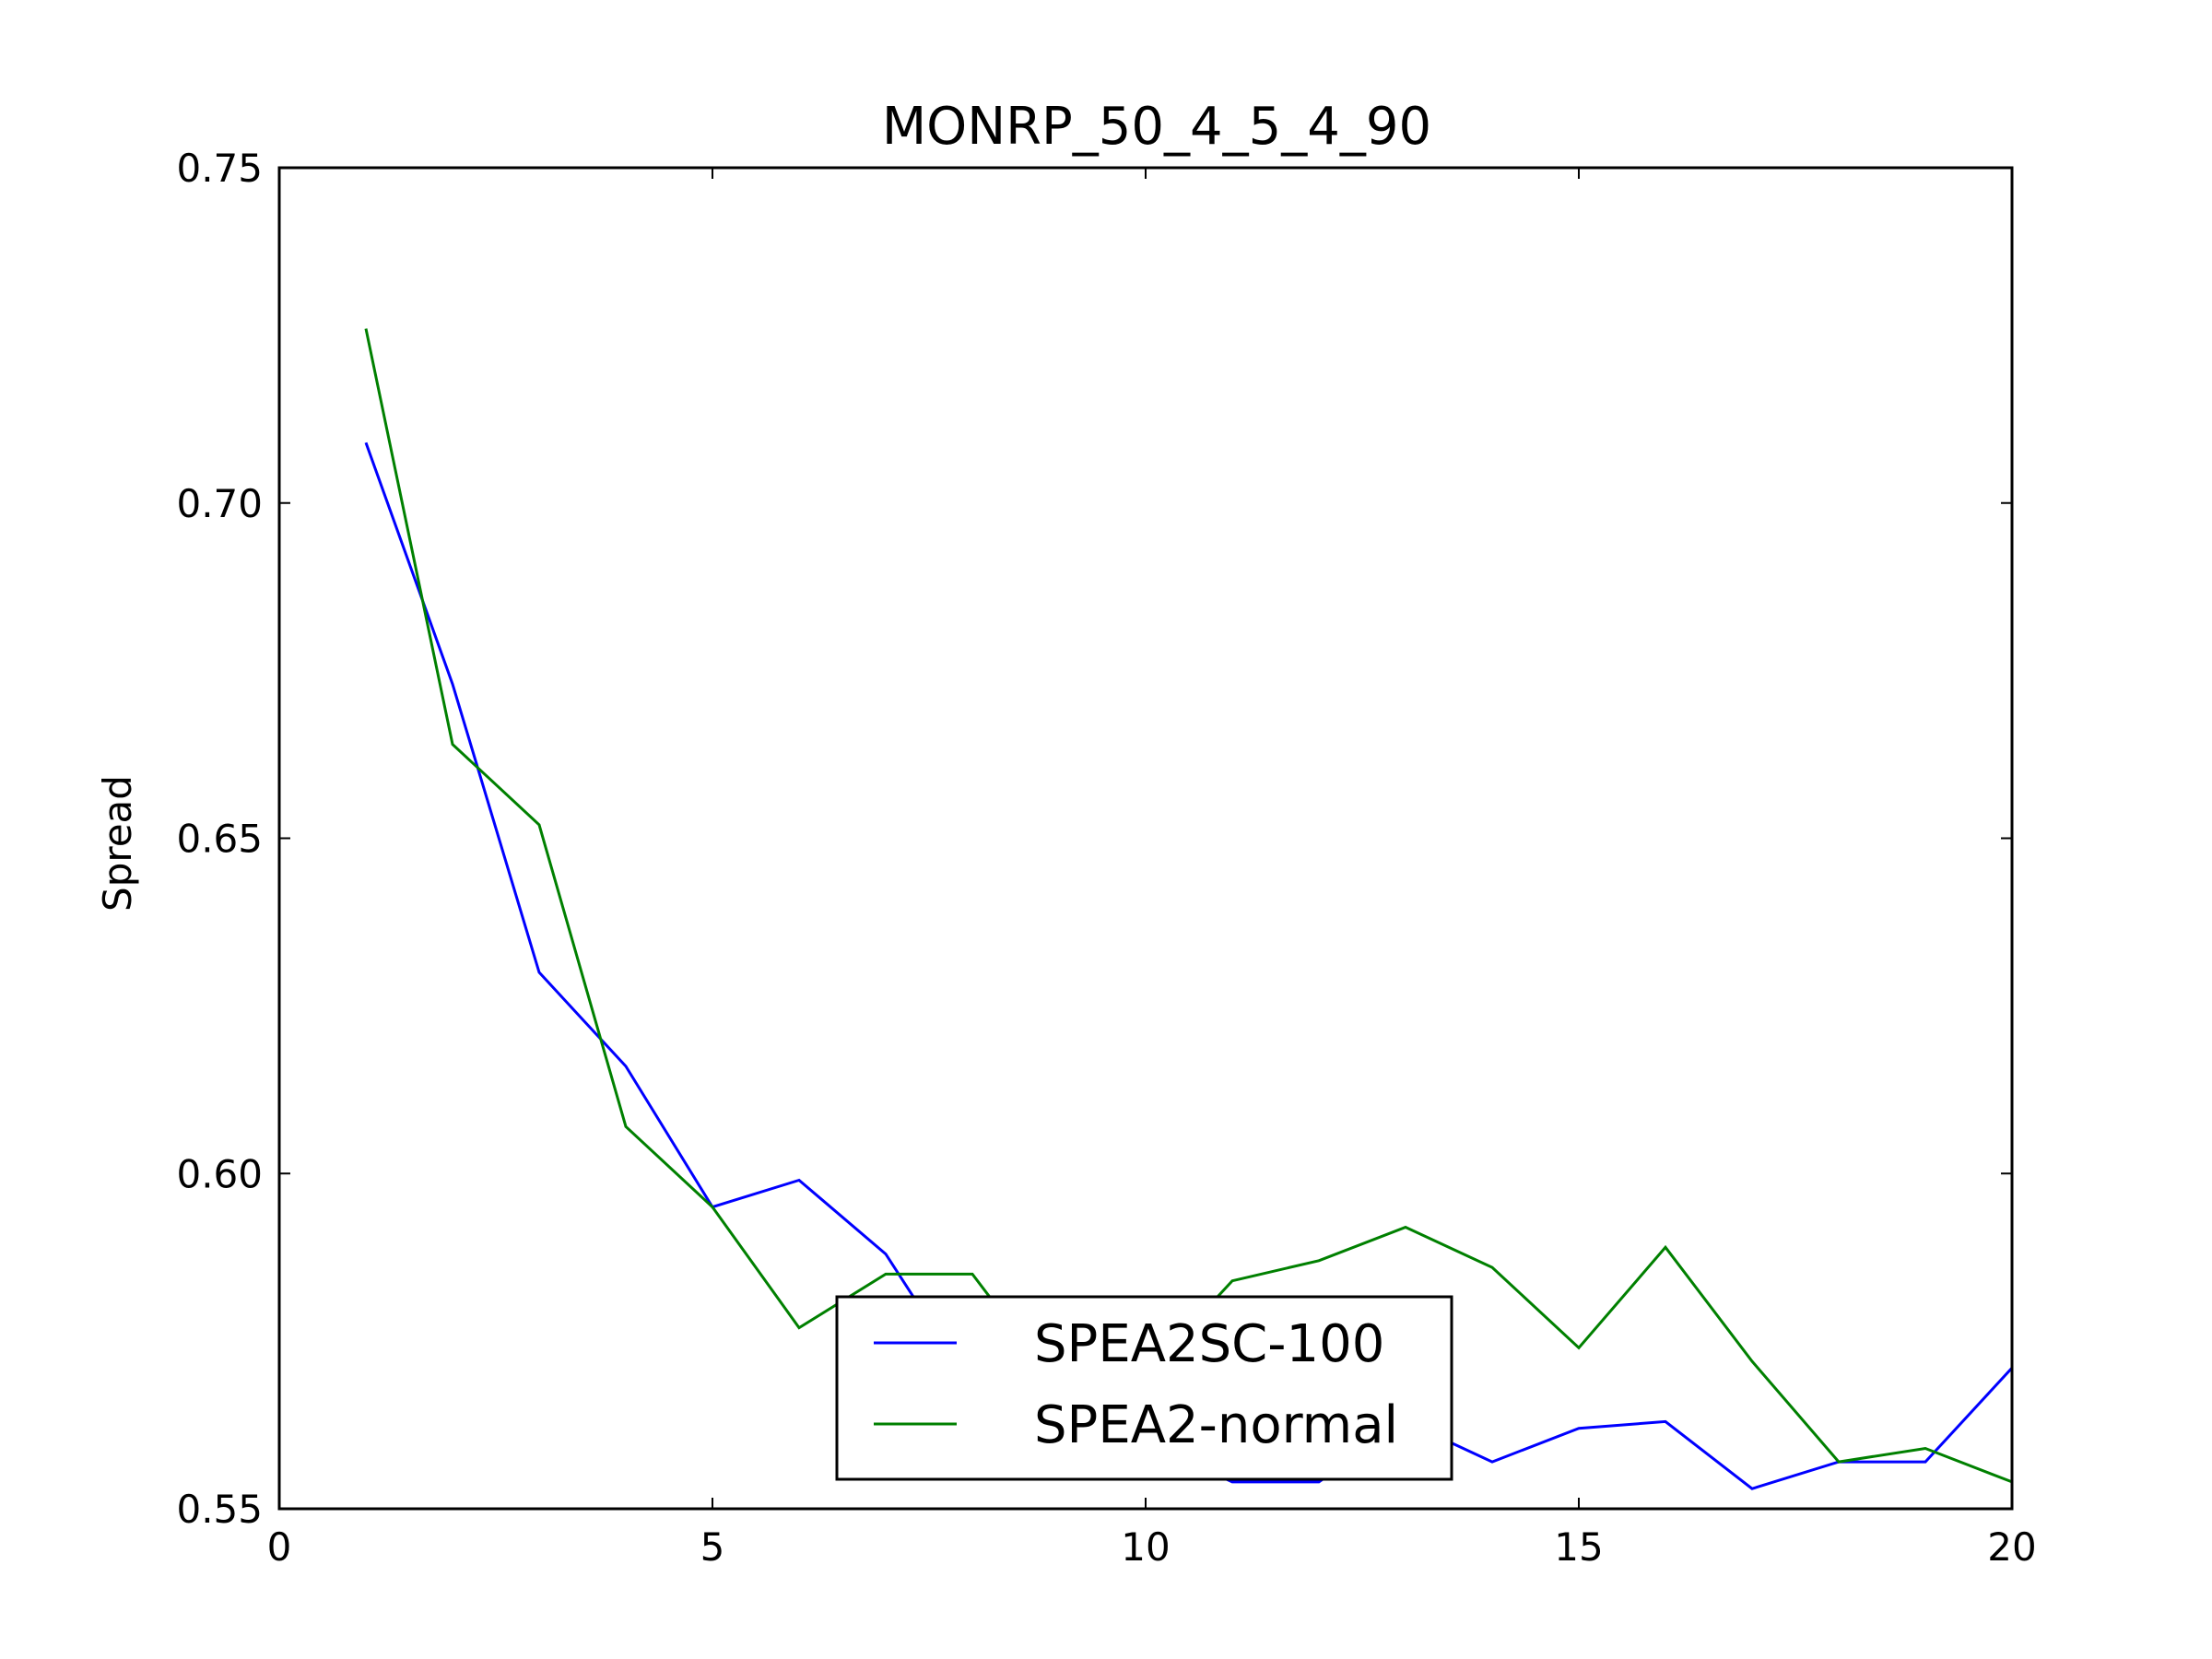  What do you see at coordinates (219, 503) in the screenshot?
I see `y-tick-label: 0.70` at bounding box center [219, 503].